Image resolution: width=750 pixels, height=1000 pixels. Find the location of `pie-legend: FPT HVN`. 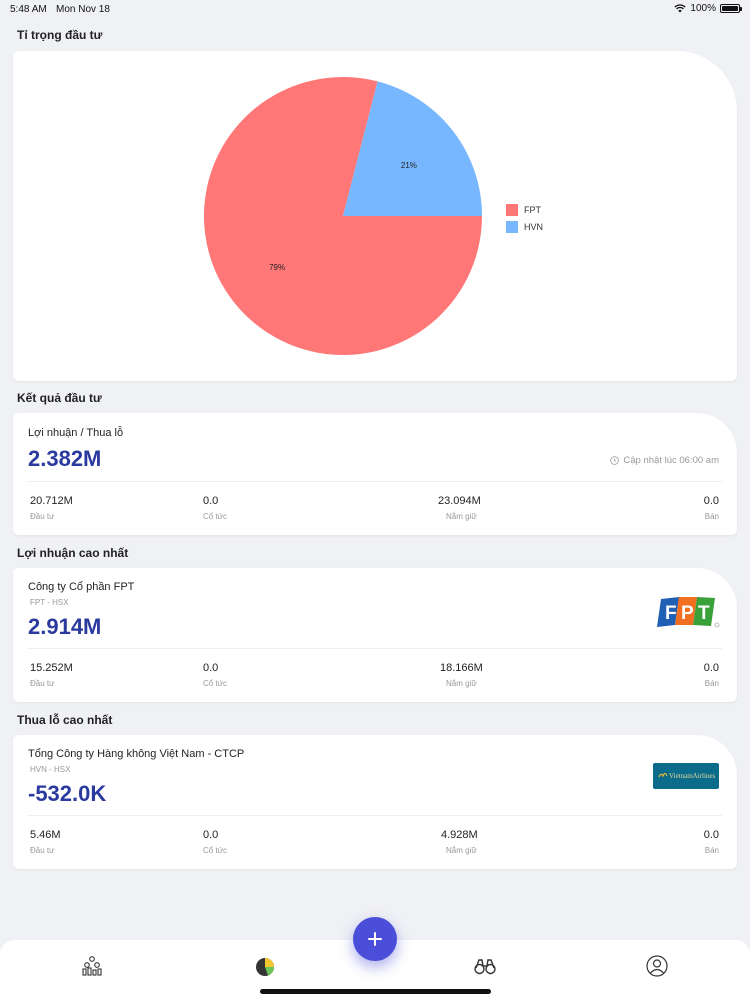

pie-legend: FPT HVN is located at coordinates (524, 218).